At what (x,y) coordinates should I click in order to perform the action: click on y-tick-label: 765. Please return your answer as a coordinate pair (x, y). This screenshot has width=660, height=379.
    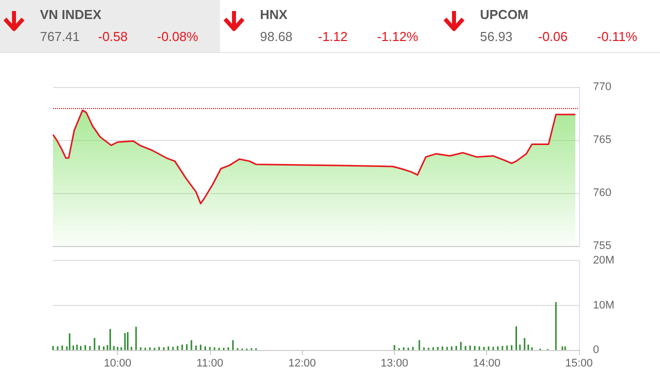
    Looking at the image, I should click on (602, 140).